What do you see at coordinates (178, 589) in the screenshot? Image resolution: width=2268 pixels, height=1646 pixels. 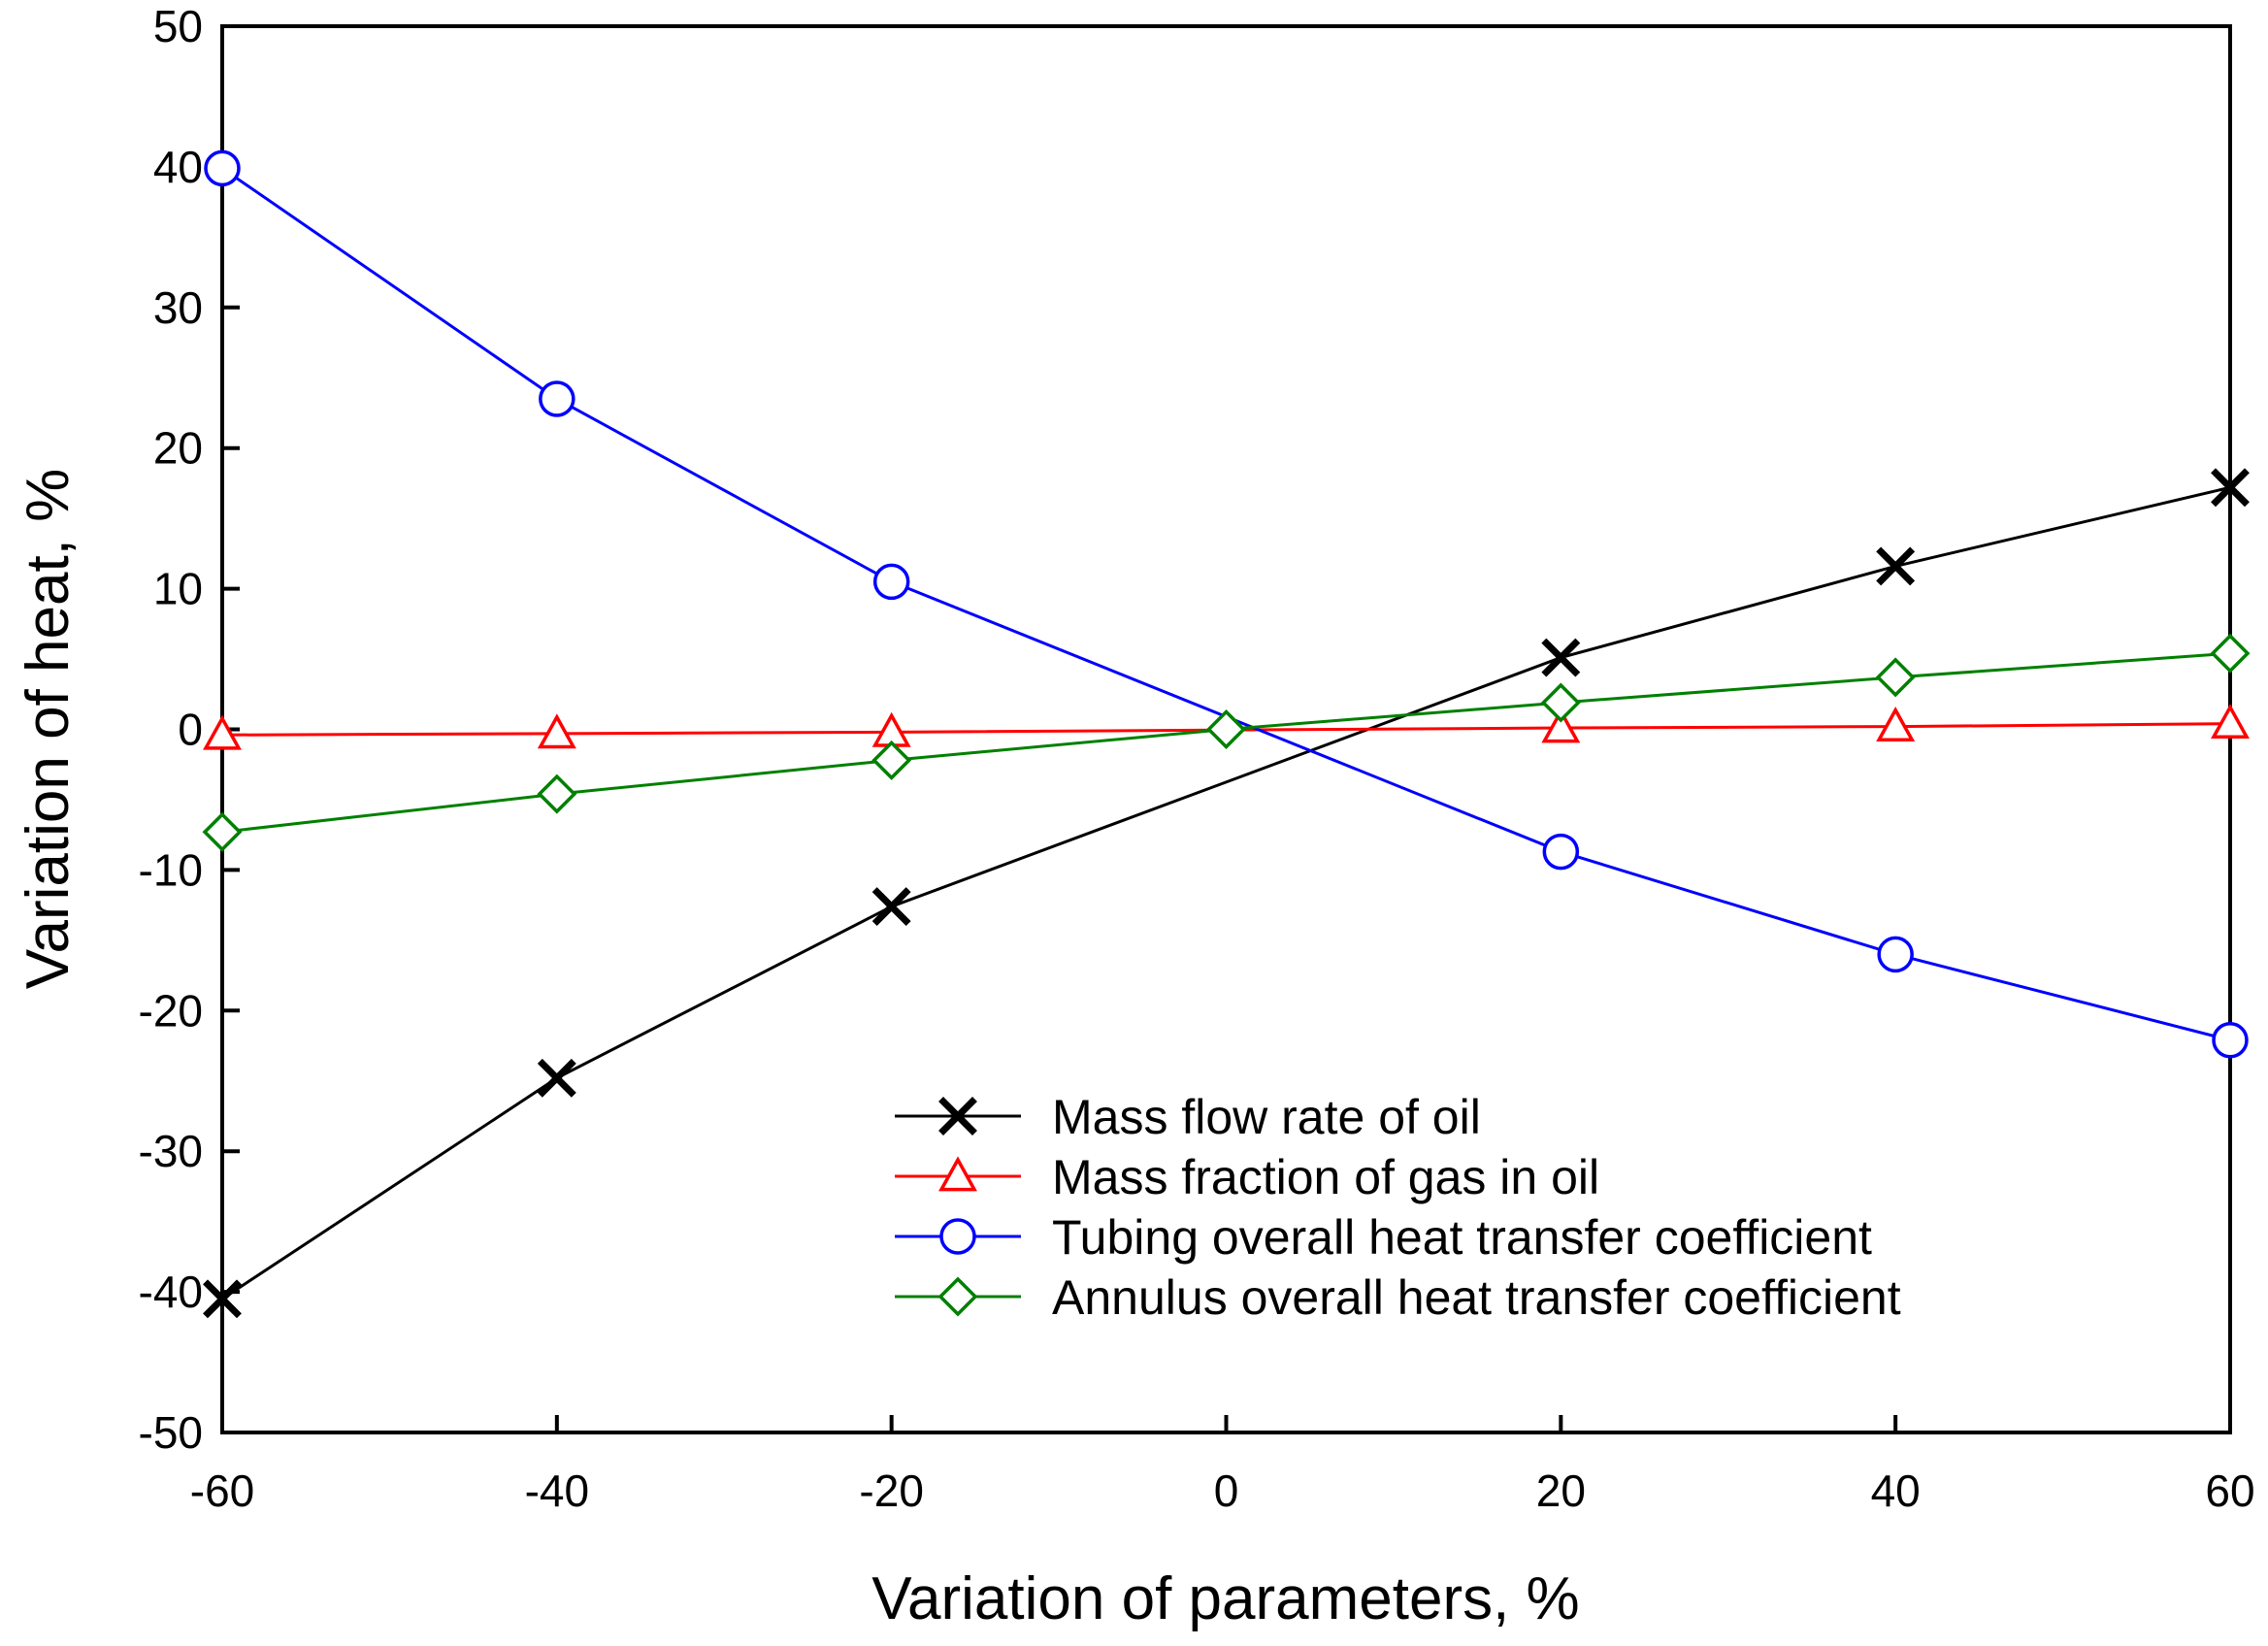 I see `y-tick-label: 10` at bounding box center [178, 589].